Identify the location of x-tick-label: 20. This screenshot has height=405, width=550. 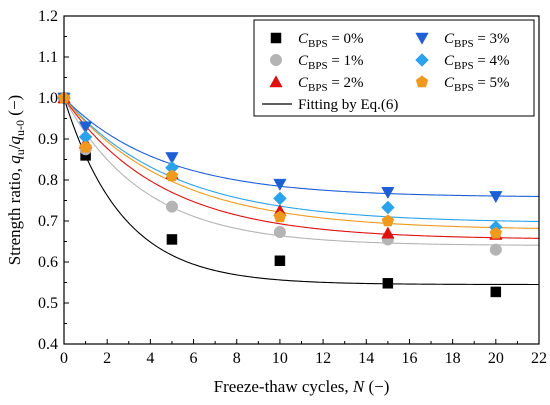
(496, 358).